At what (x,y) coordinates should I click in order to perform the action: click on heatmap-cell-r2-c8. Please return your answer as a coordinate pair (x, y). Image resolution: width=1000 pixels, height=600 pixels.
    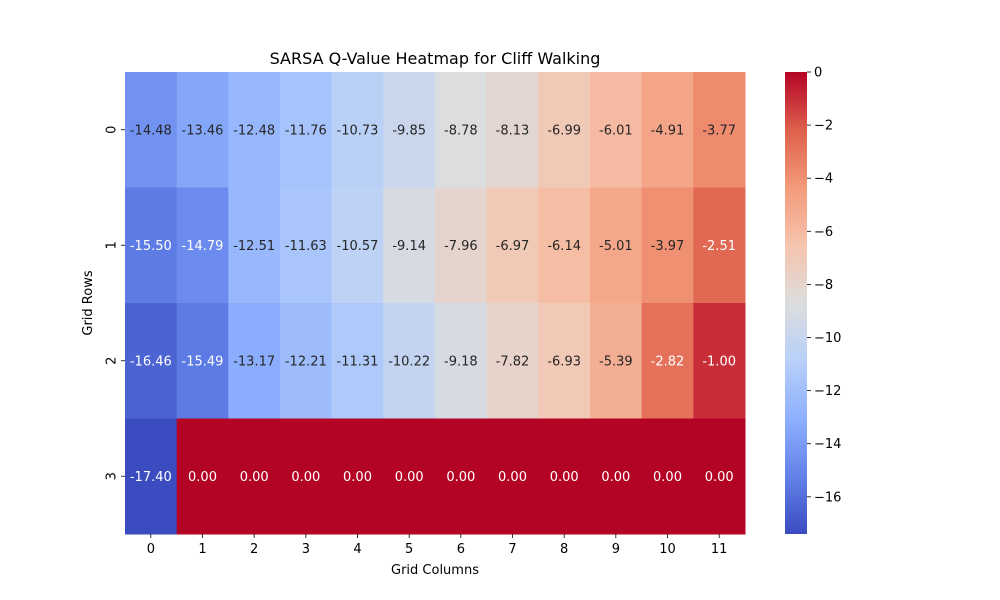
    Looking at the image, I should click on (564, 361).